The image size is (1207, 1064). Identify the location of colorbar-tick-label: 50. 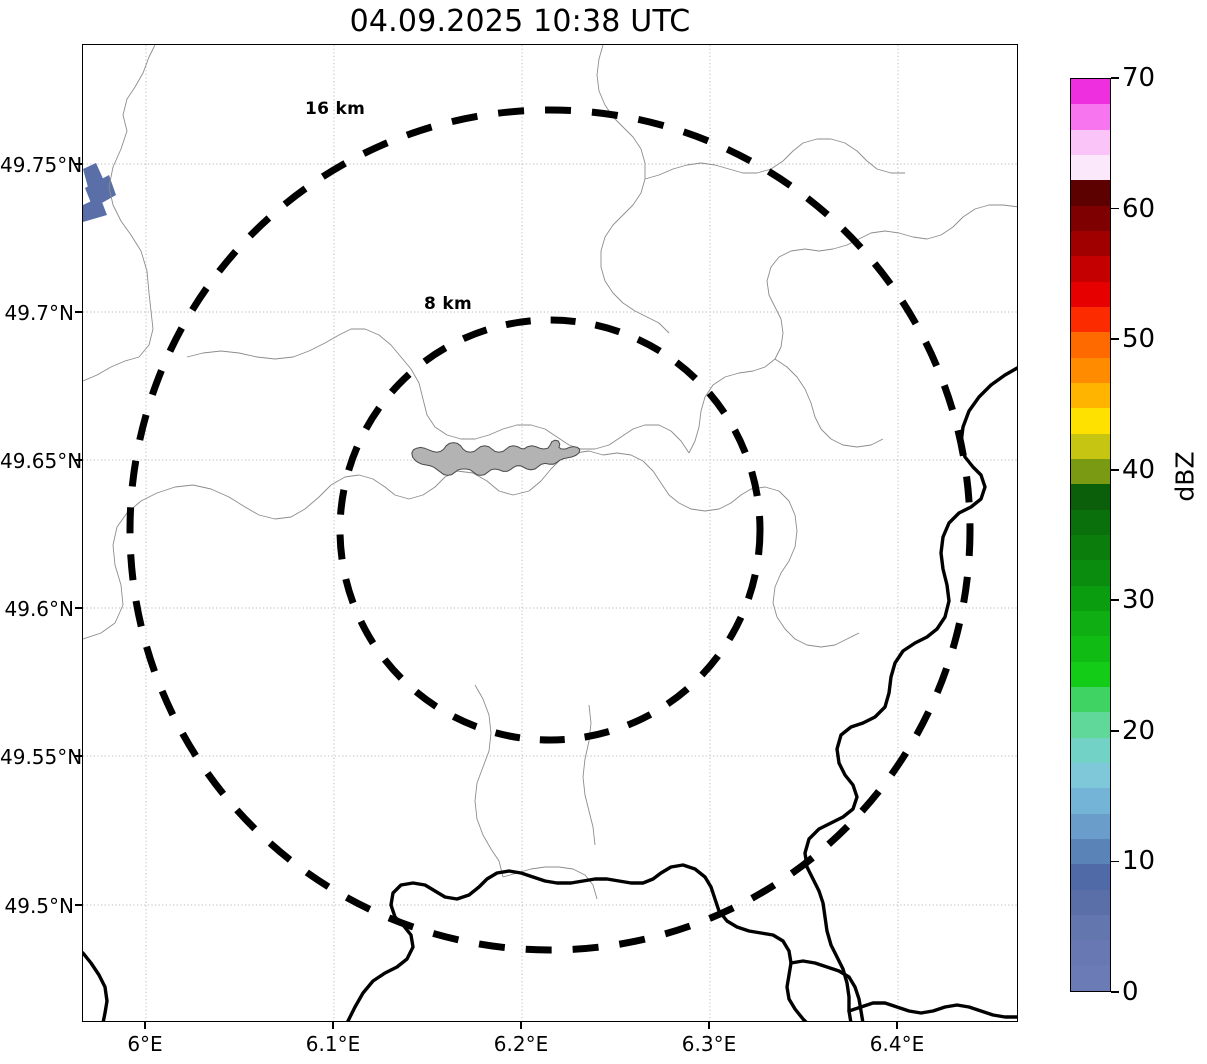
(1139, 339).